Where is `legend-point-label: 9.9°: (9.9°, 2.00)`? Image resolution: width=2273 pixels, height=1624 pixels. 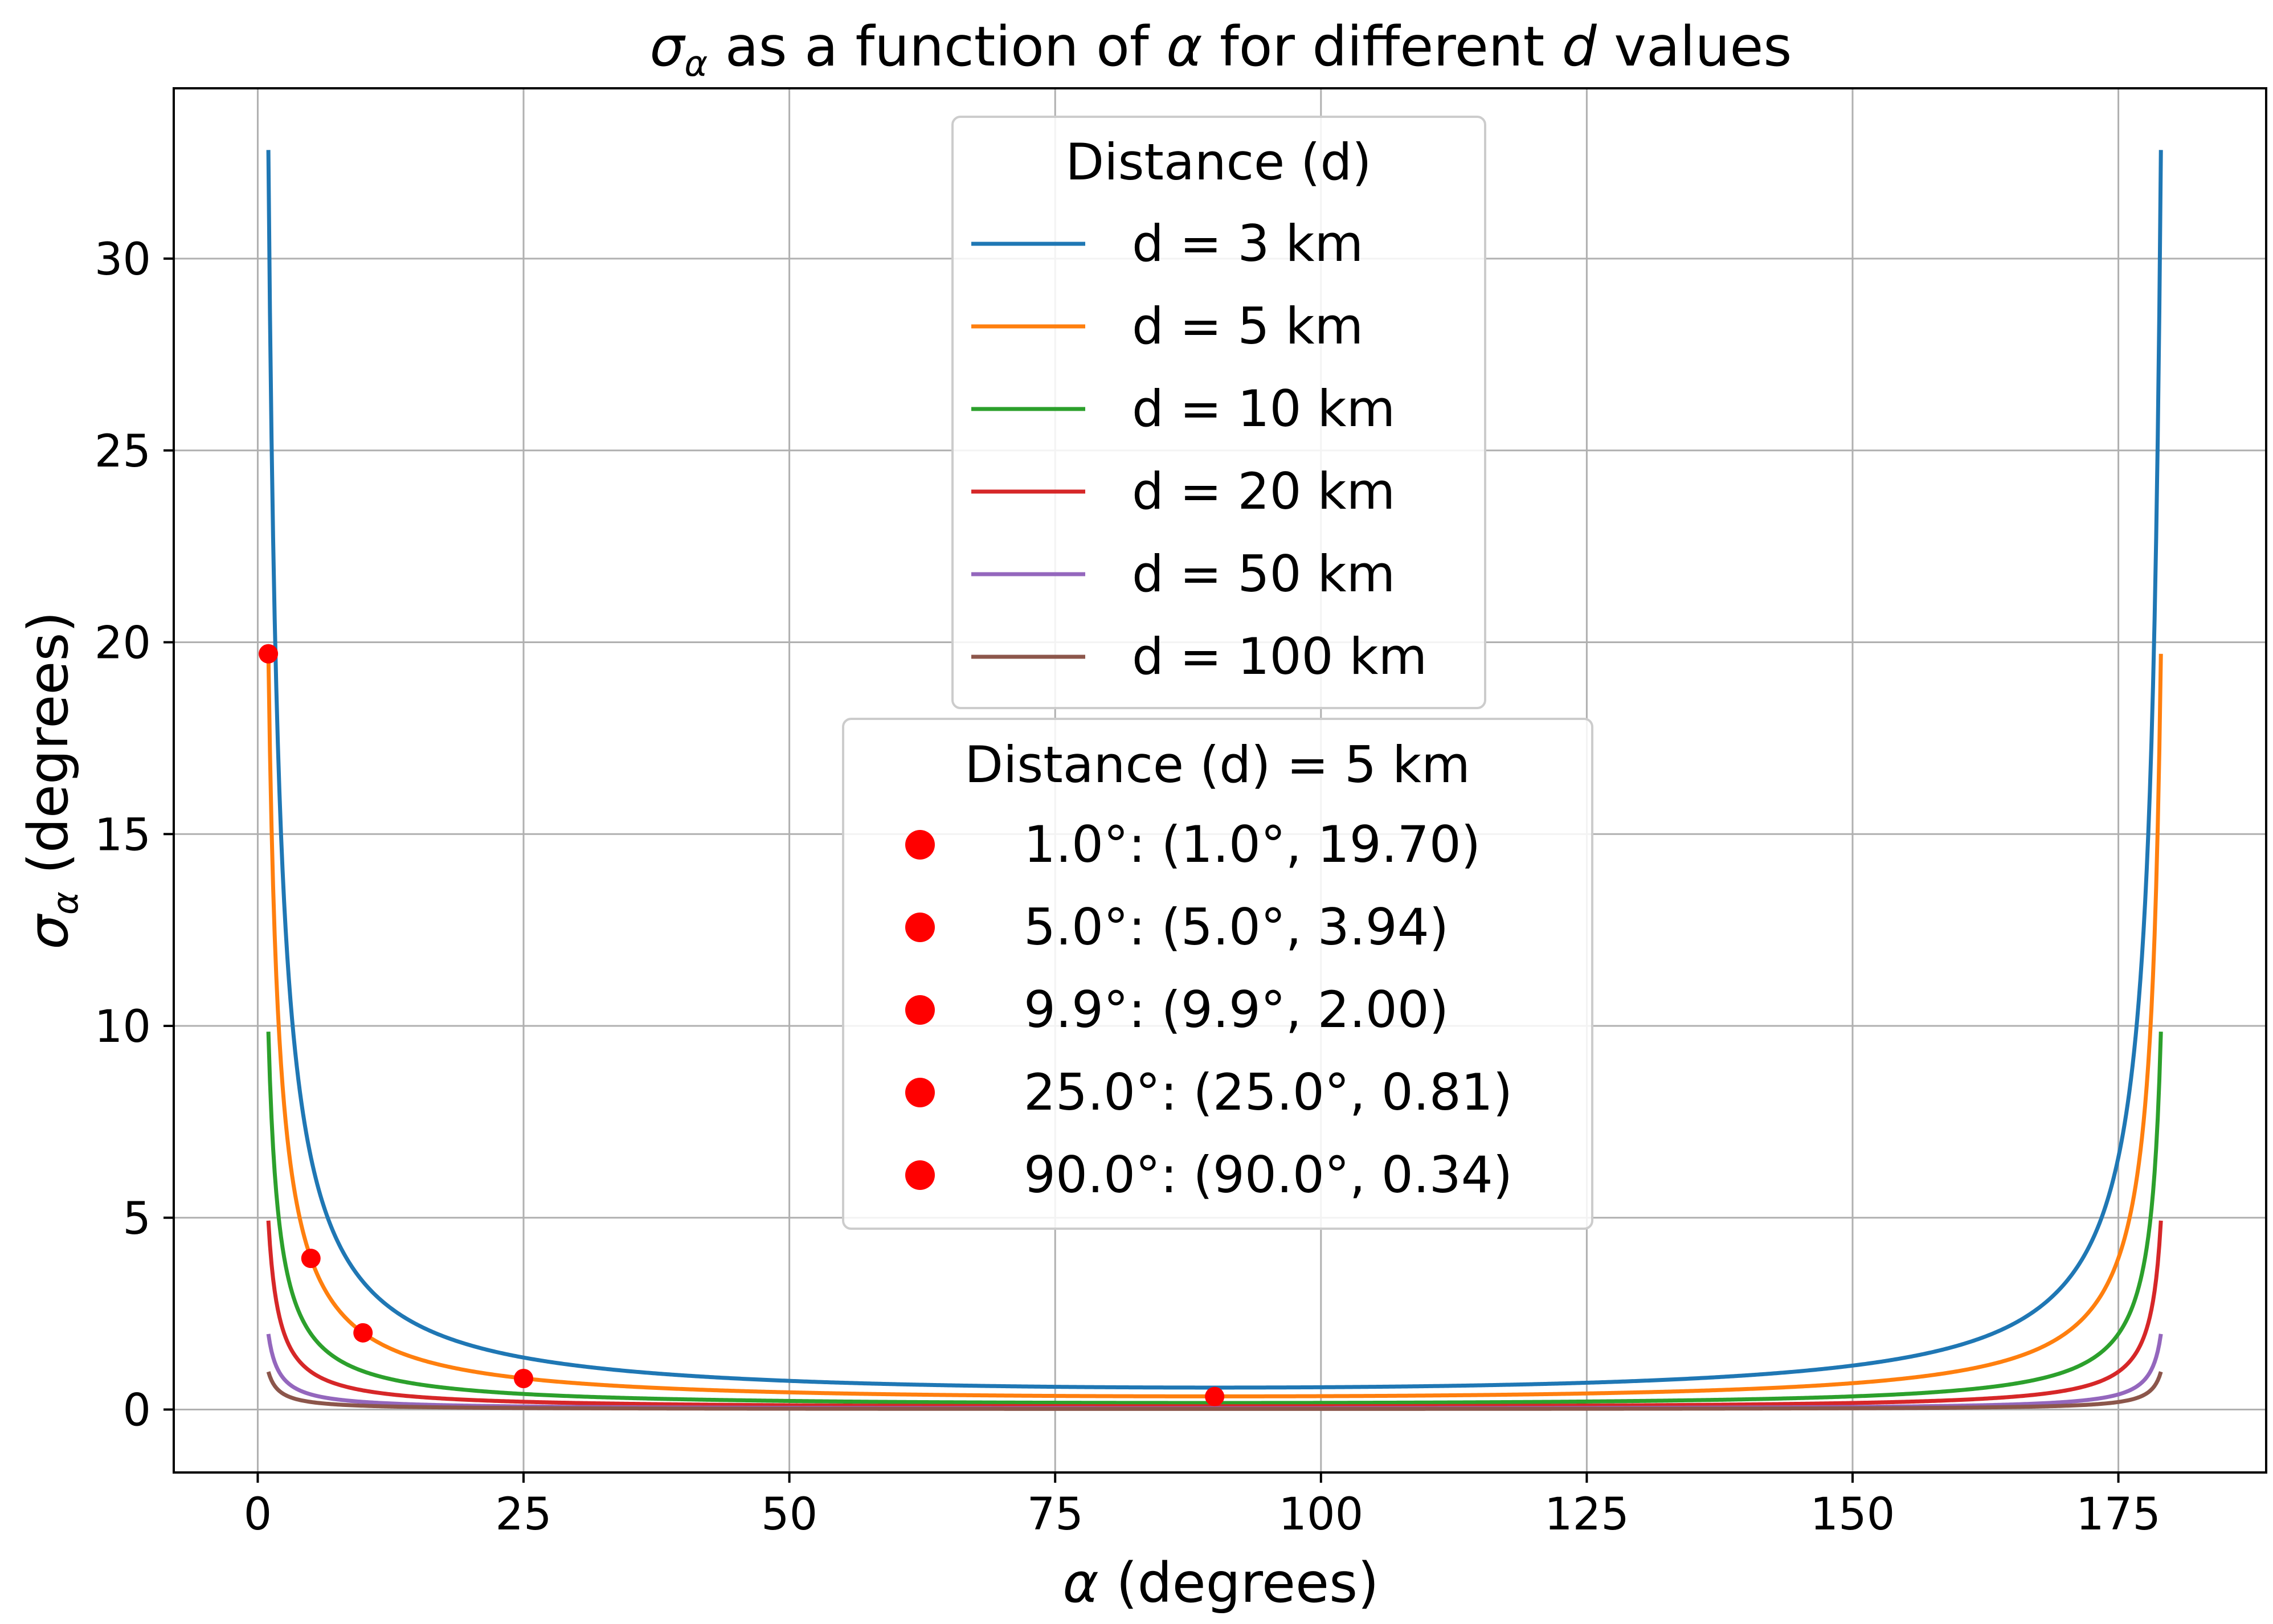
legend-point-label: 9.9°: (9.9°, 2.00) is located at coordinates (1236, 1009).